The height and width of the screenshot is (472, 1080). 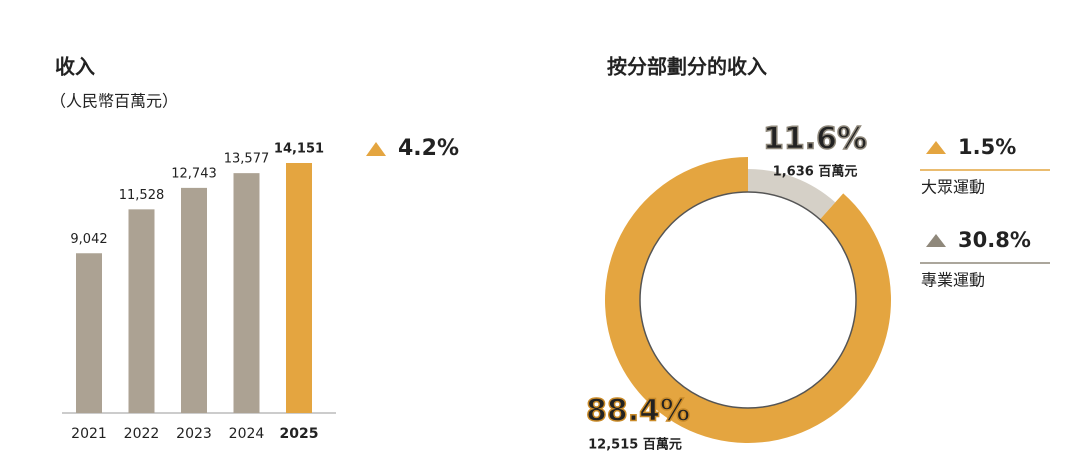 What do you see at coordinates (953, 280) in the screenshot?
I see `legend-label: 專業運動` at bounding box center [953, 280].